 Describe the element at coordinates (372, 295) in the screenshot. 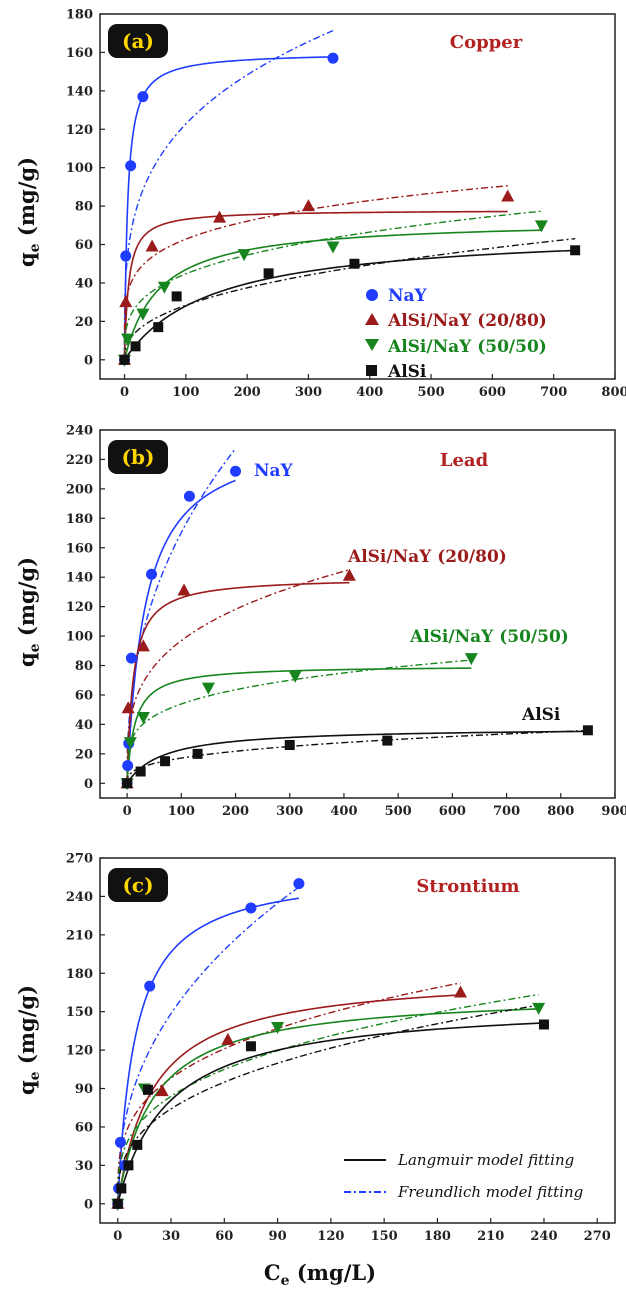

I see `legend-marker-nay` at that location.